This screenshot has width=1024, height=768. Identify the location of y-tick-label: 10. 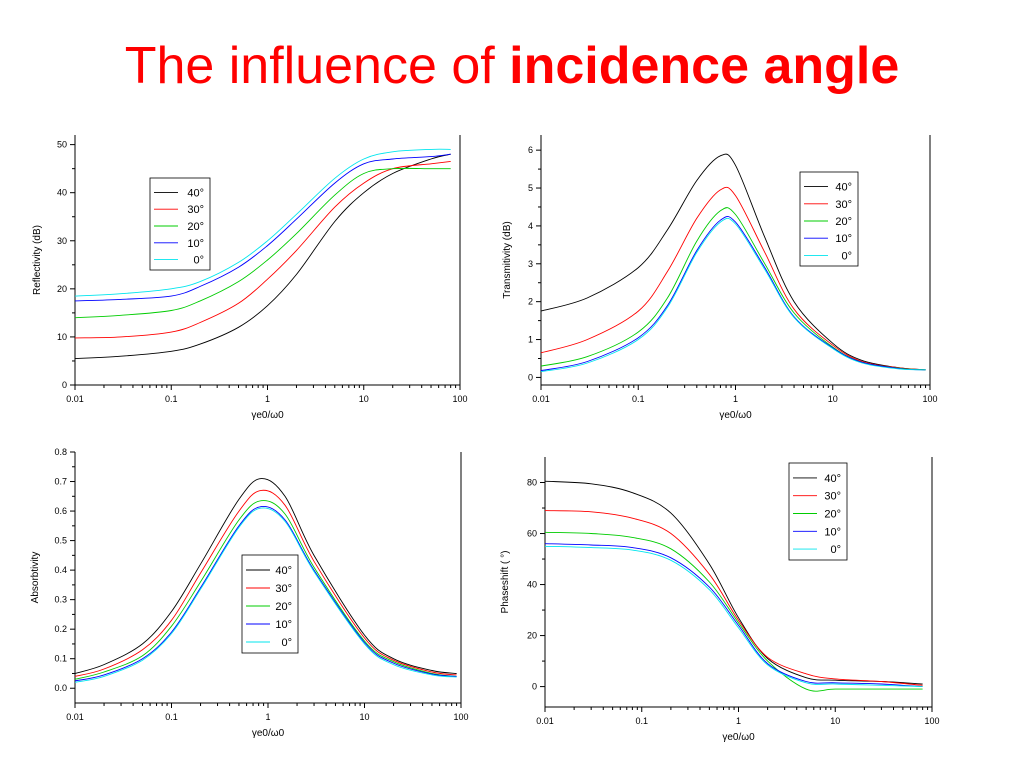
(62, 337).